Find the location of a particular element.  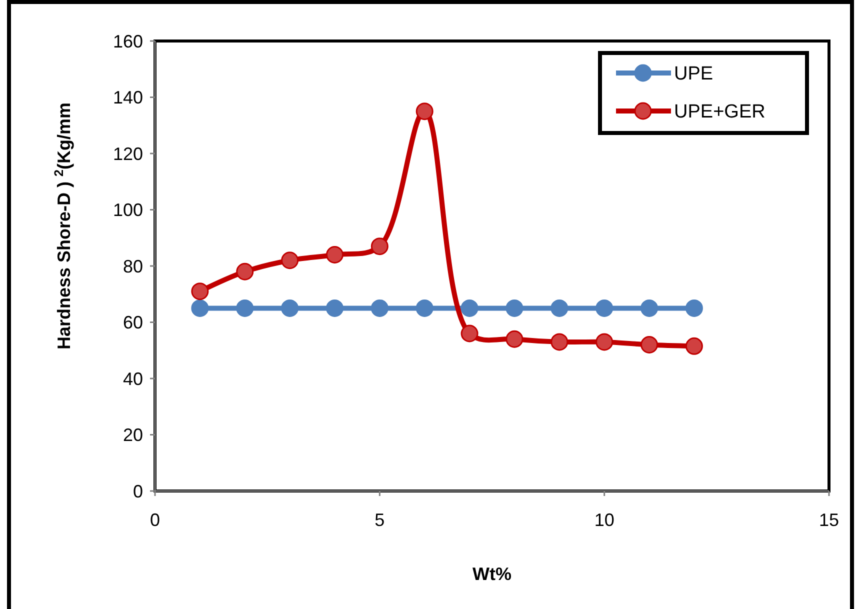

y-tick-label: 40 is located at coordinates (132, 378).